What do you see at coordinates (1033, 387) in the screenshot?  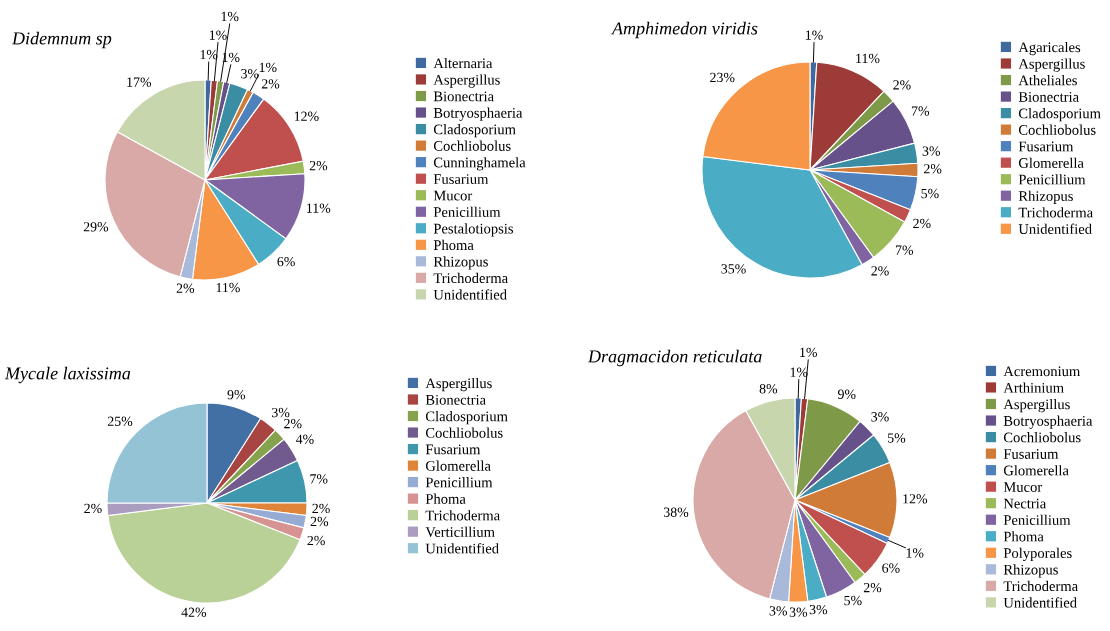 I see `legend-label: Arthinium` at bounding box center [1033, 387].